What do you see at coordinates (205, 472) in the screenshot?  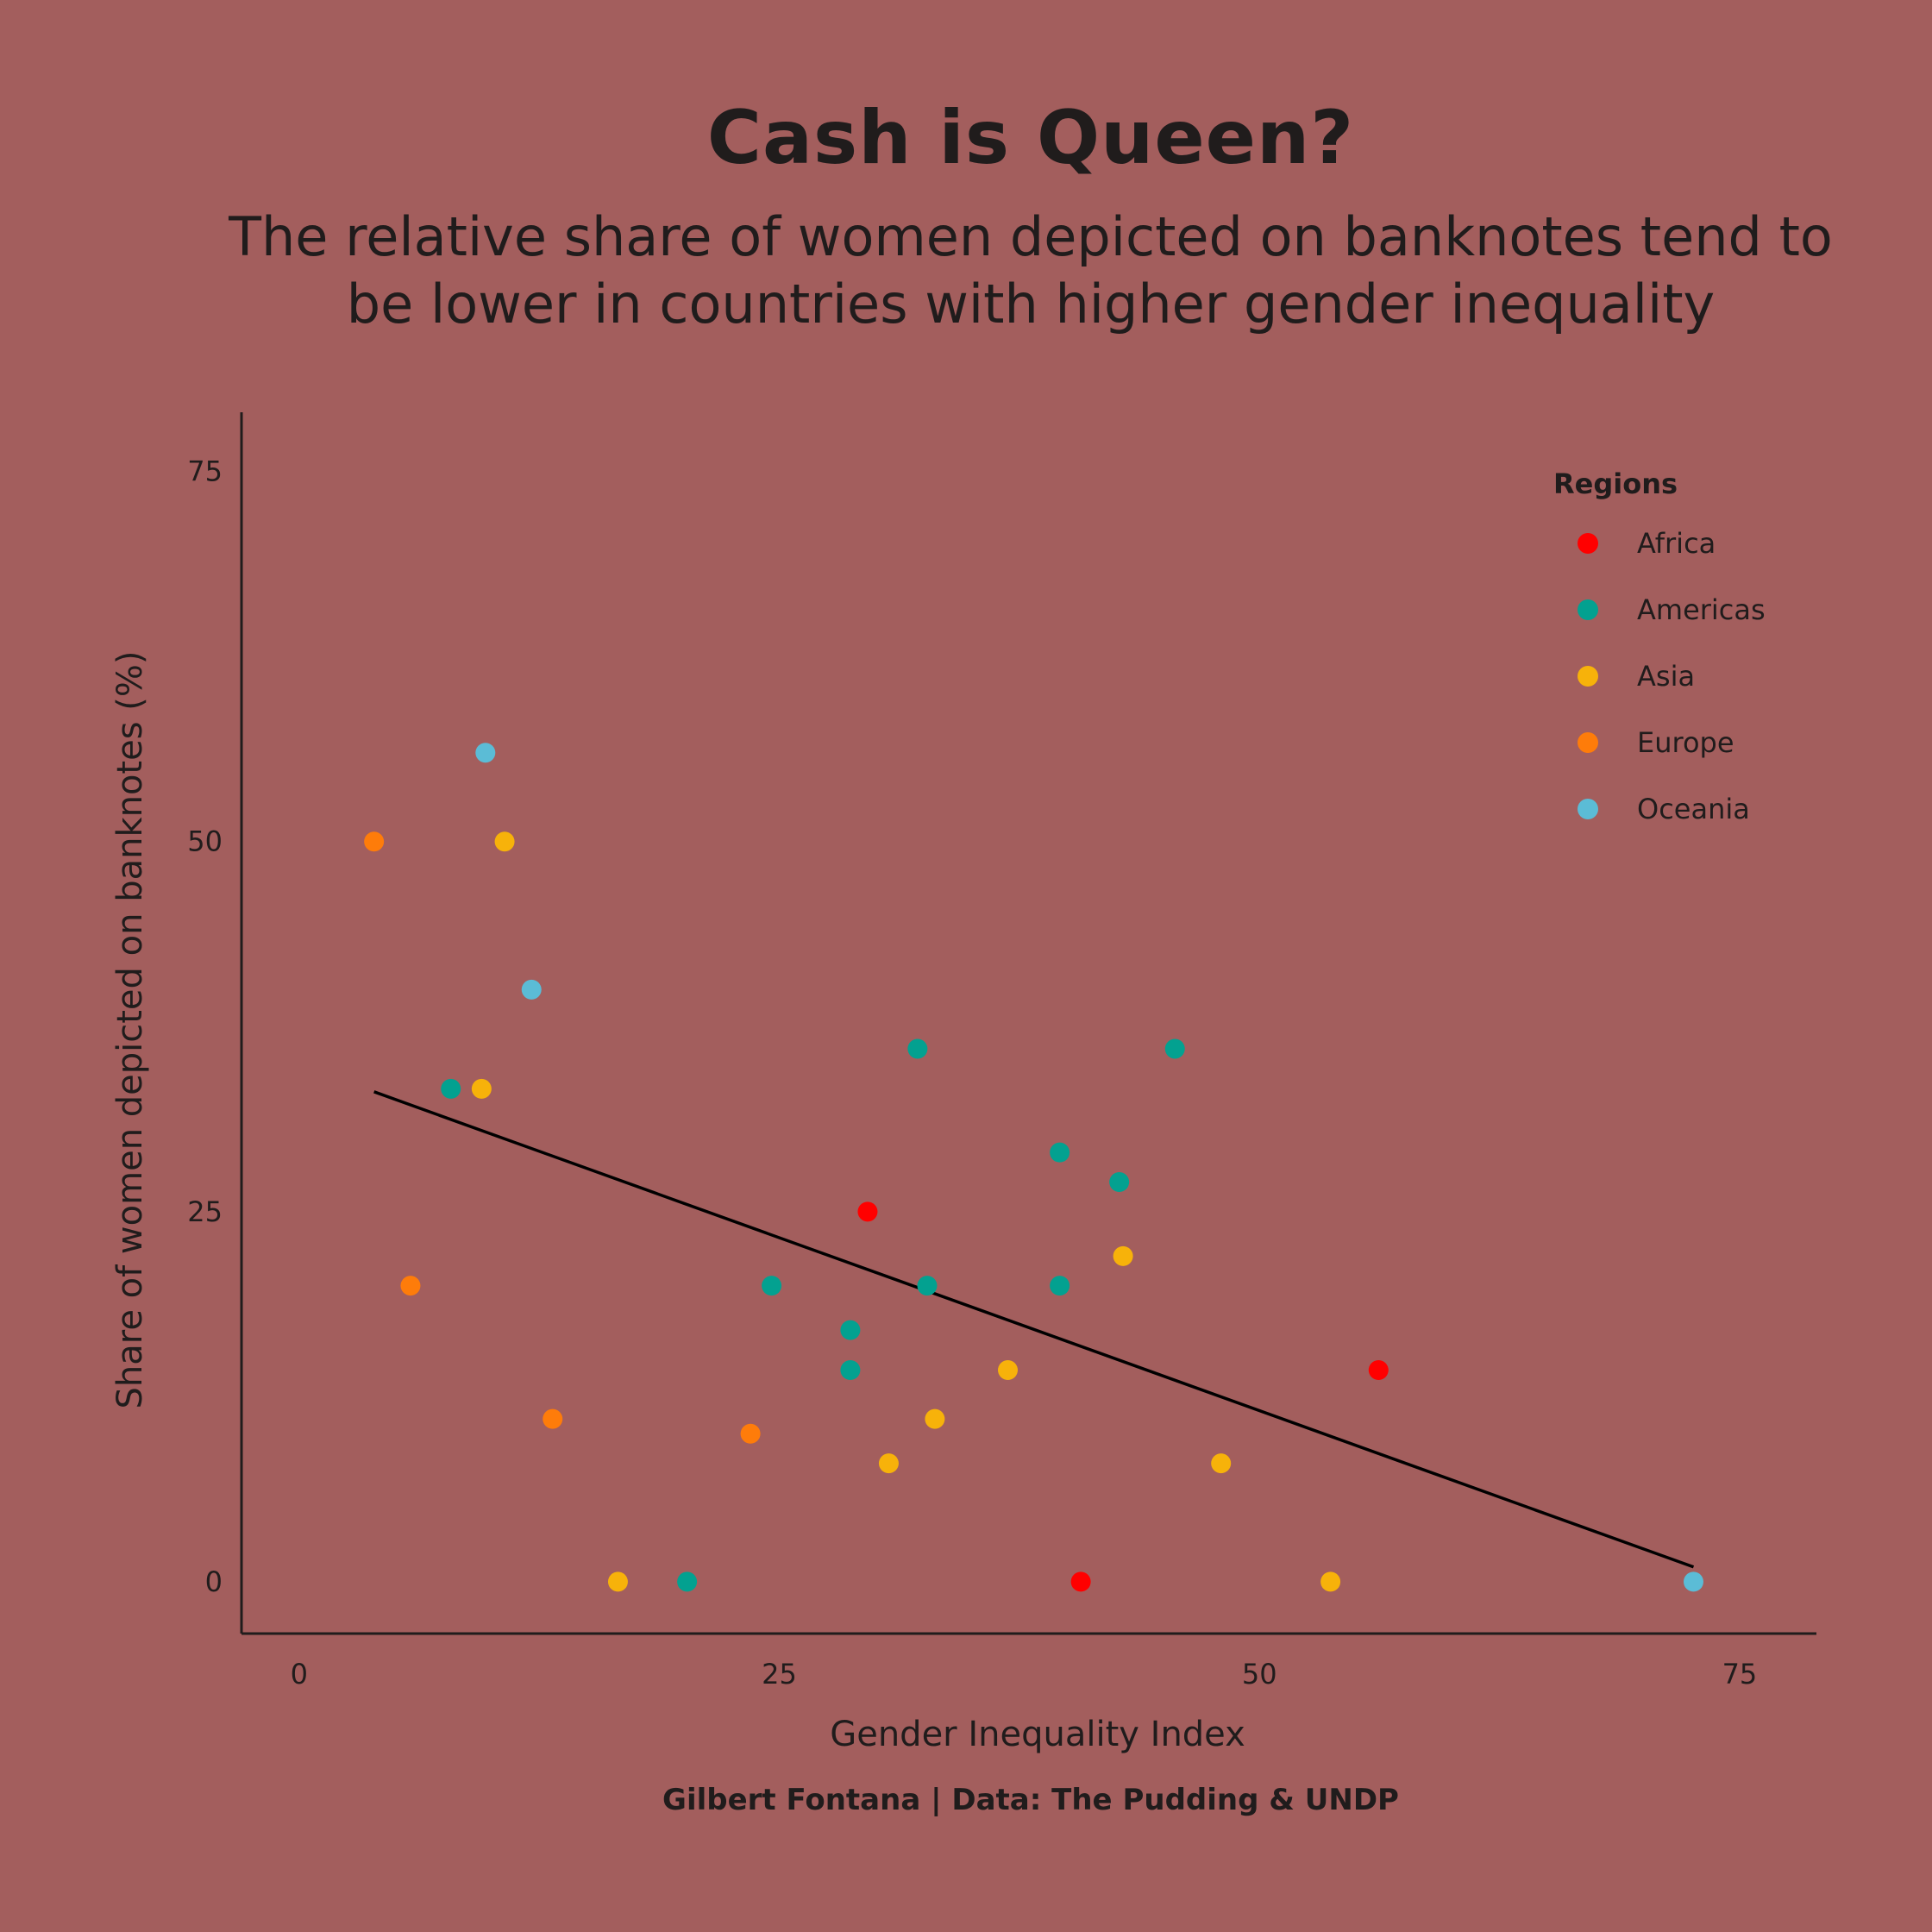 I see `y-tick-label: 75` at bounding box center [205, 472].